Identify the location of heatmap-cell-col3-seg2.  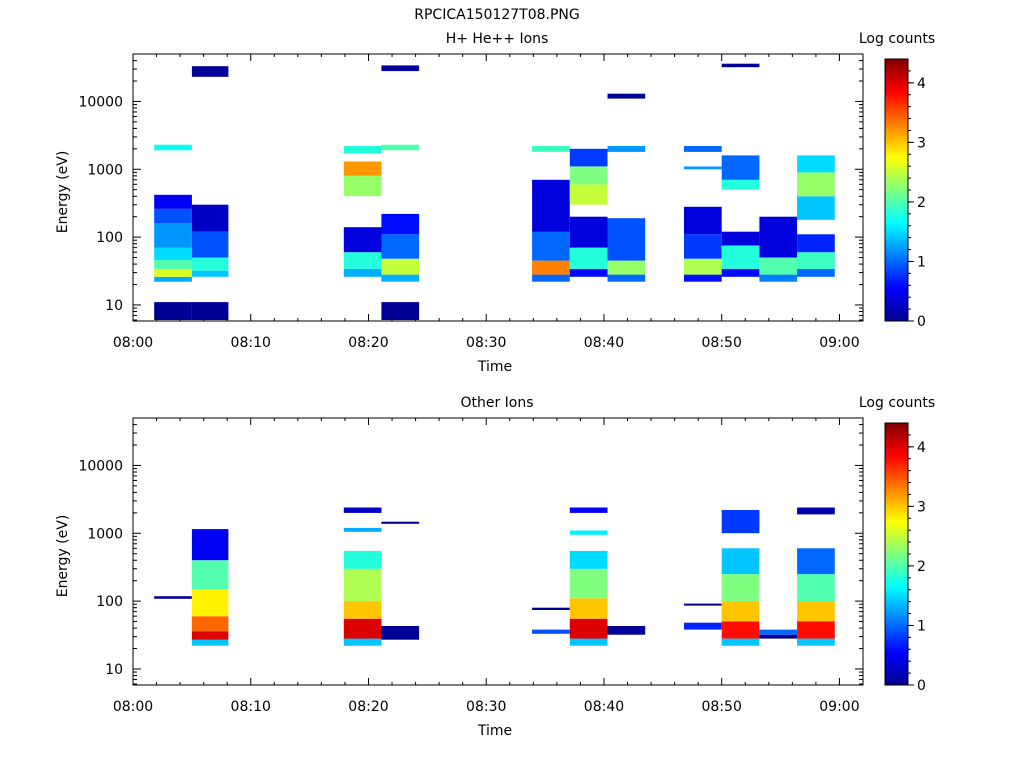
(400, 246).